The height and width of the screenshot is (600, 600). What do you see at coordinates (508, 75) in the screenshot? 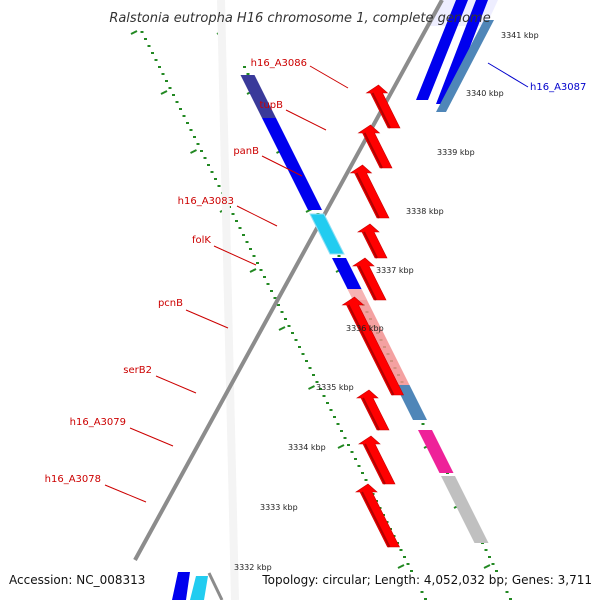
I see `callout-line-h16_A3087` at bounding box center [508, 75].